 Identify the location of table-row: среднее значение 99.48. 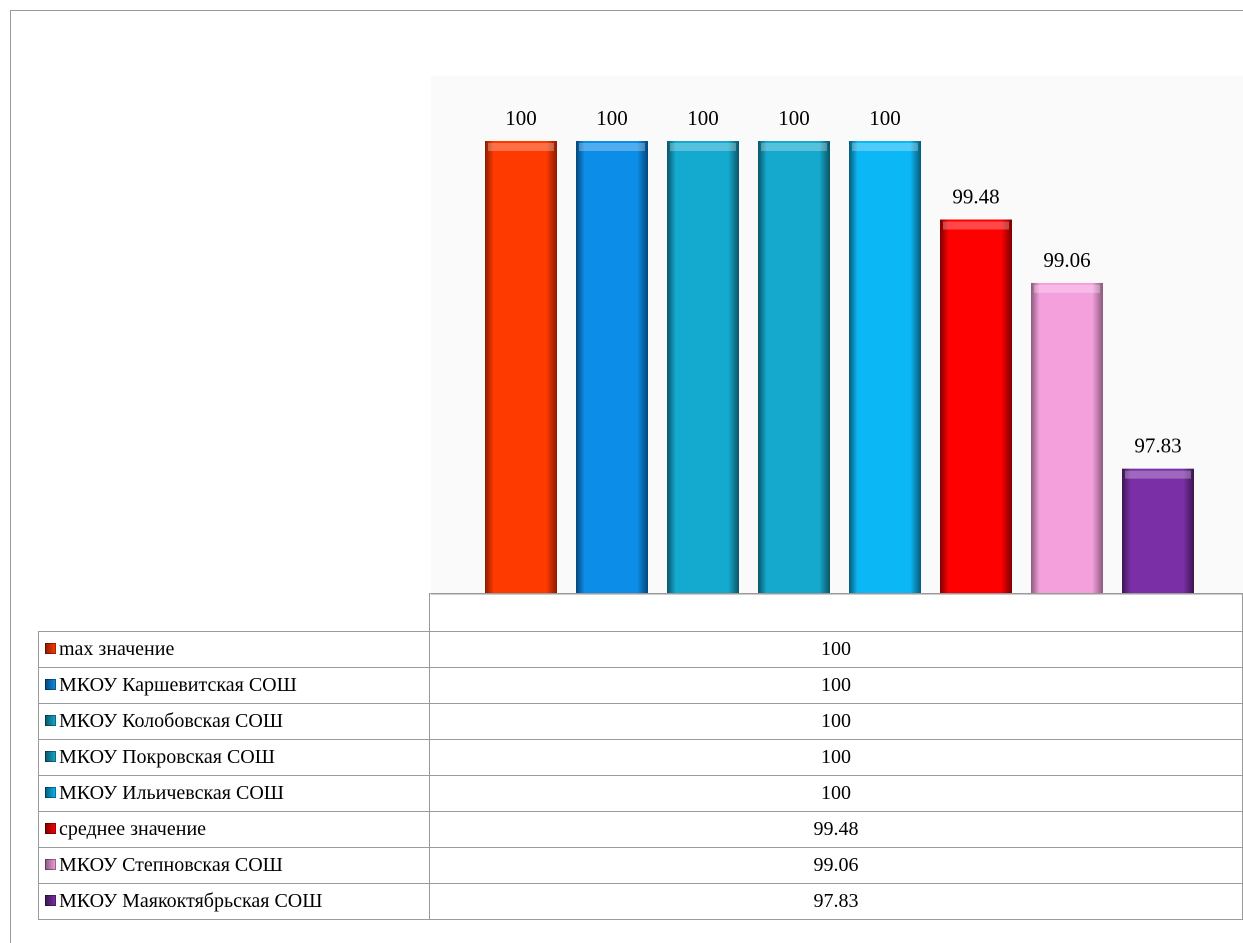
(640, 829).